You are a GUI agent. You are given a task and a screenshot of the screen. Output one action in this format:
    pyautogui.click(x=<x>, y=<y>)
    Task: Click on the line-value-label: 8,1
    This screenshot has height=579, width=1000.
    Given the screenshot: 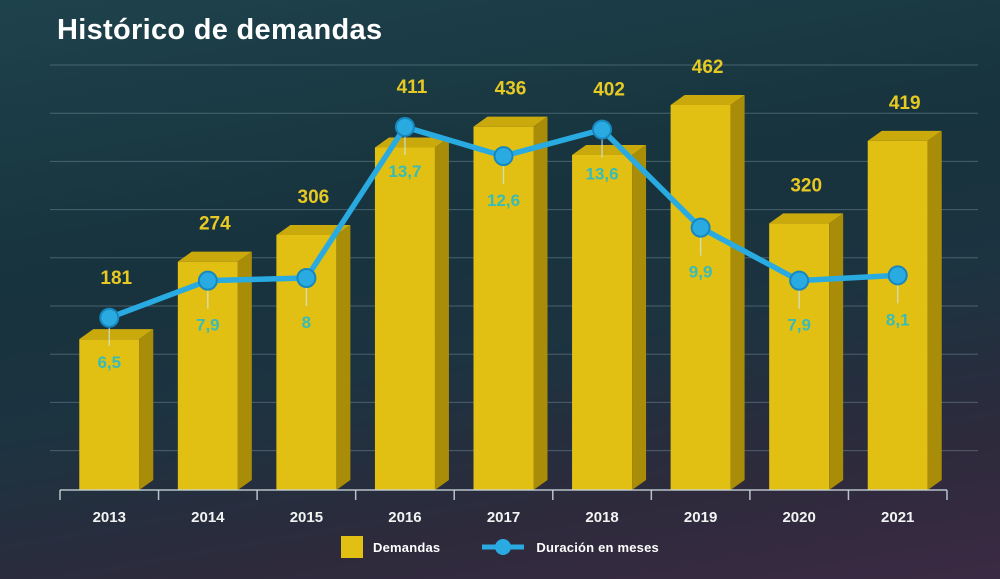 What is the action you would take?
    pyautogui.click(x=898, y=319)
    